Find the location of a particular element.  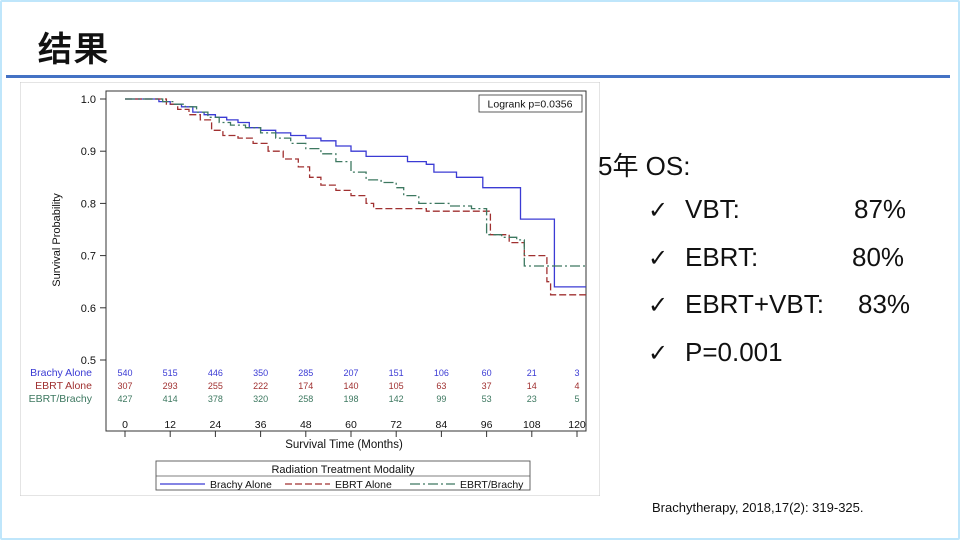

y-tick-label: 0.5 is located at coordinates (88, 361).